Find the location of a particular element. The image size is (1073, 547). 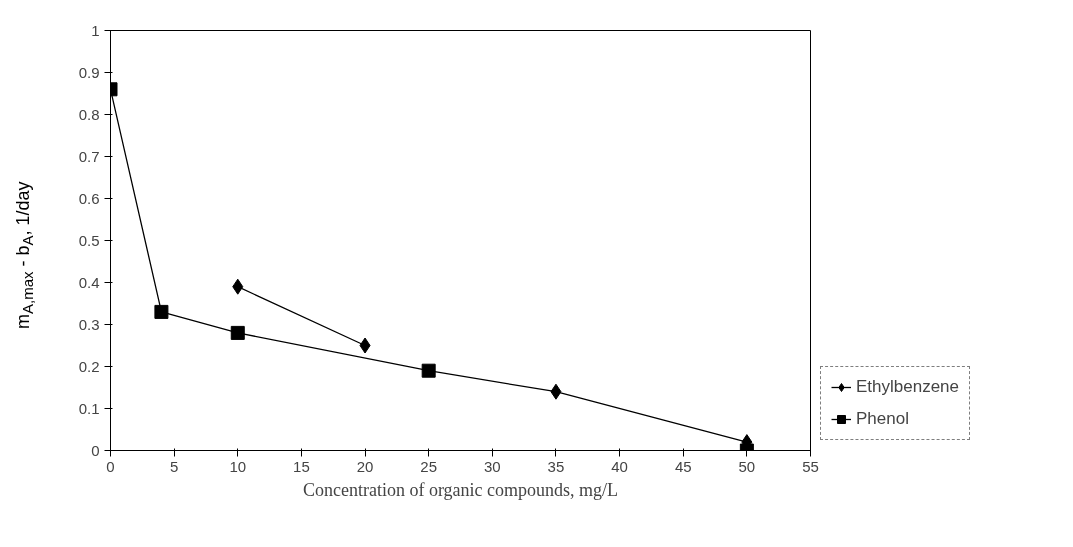

y-tick-label: 0.2 is located at coordinates (89, 366).